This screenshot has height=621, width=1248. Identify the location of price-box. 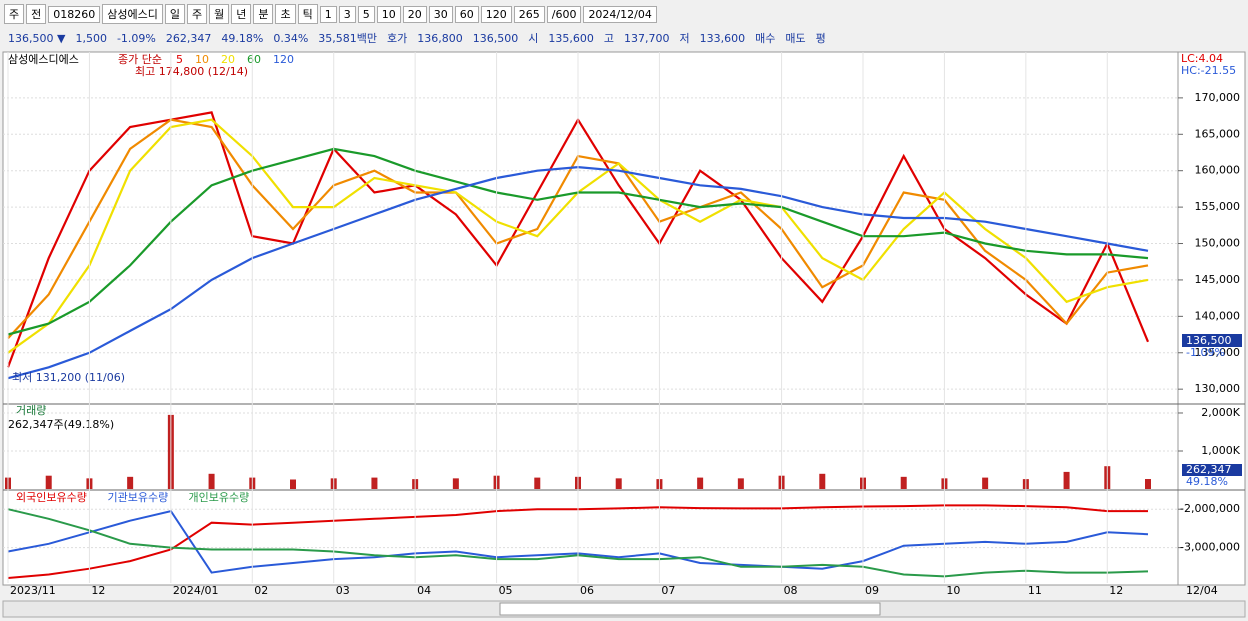
(1212, 340).